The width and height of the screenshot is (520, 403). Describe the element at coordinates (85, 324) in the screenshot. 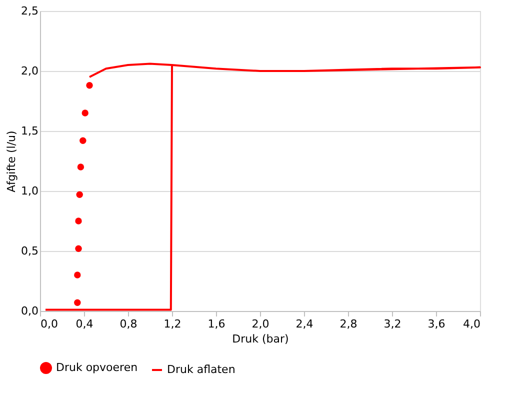

I see `x-tick-label: 0,4` at that location.